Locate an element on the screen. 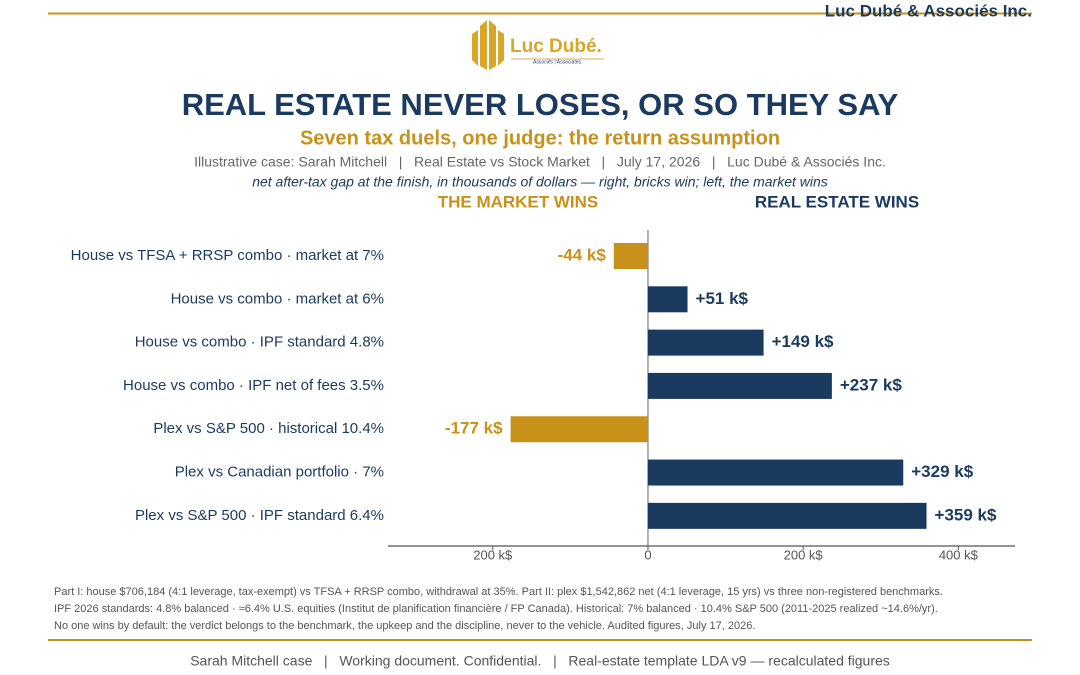  category-label: House vs combo · IPF net of fees 3.5% is located at coordinates (253, 385).